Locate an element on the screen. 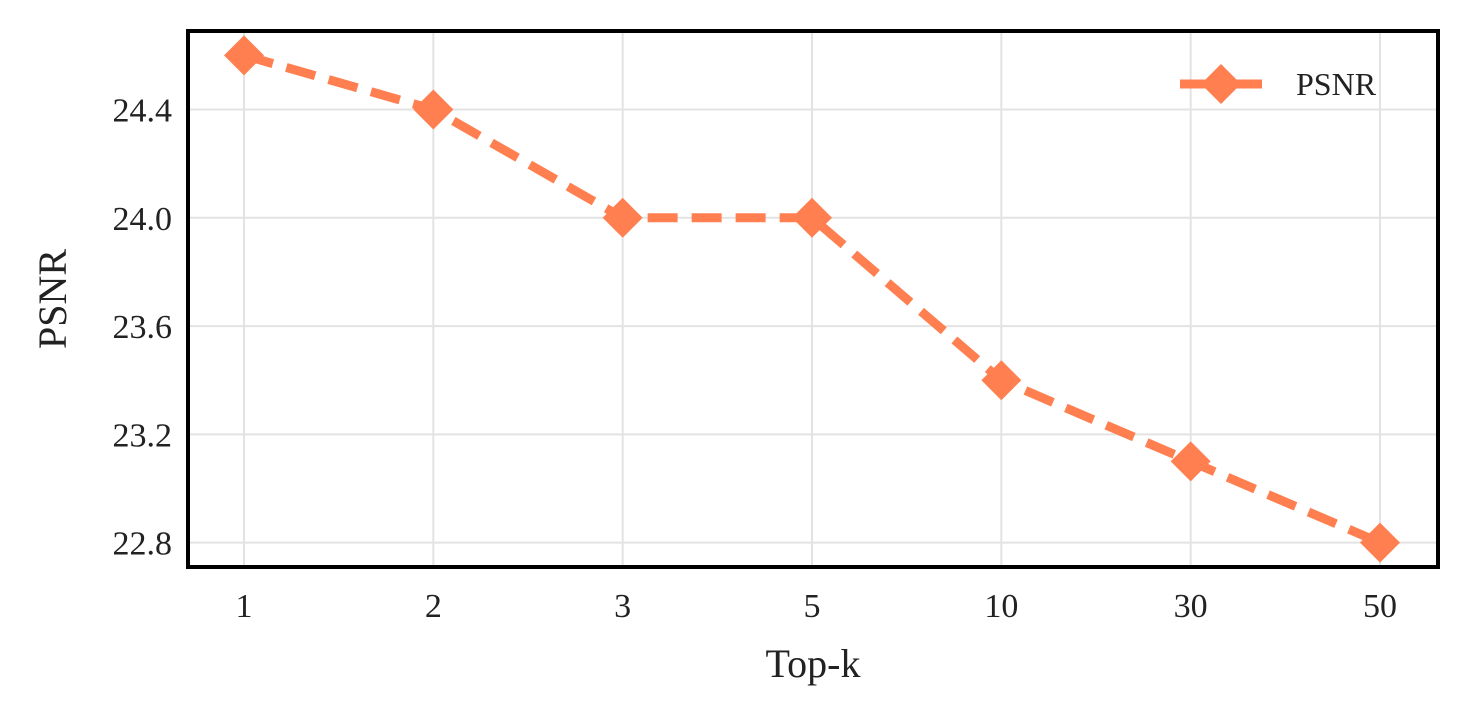 This screenshot has width=1468, height=718. x-tick-label: 10 is located at coordinates (1001, 606).